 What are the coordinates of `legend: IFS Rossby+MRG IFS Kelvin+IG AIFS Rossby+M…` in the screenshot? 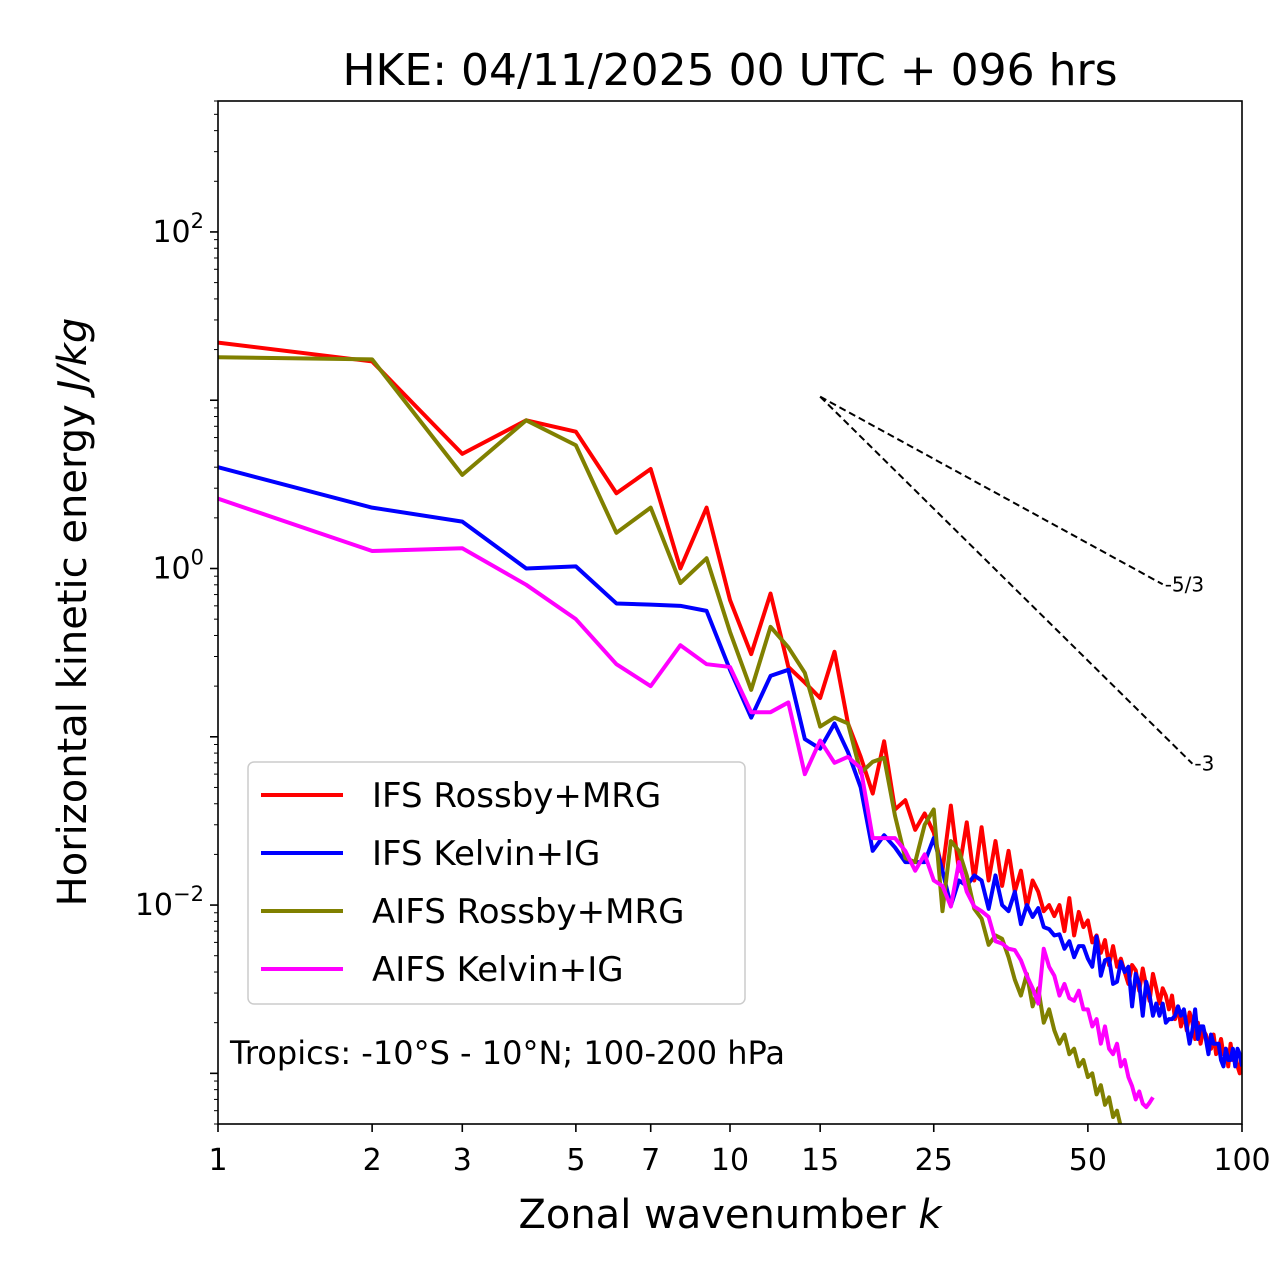 It's located at (496, 883).